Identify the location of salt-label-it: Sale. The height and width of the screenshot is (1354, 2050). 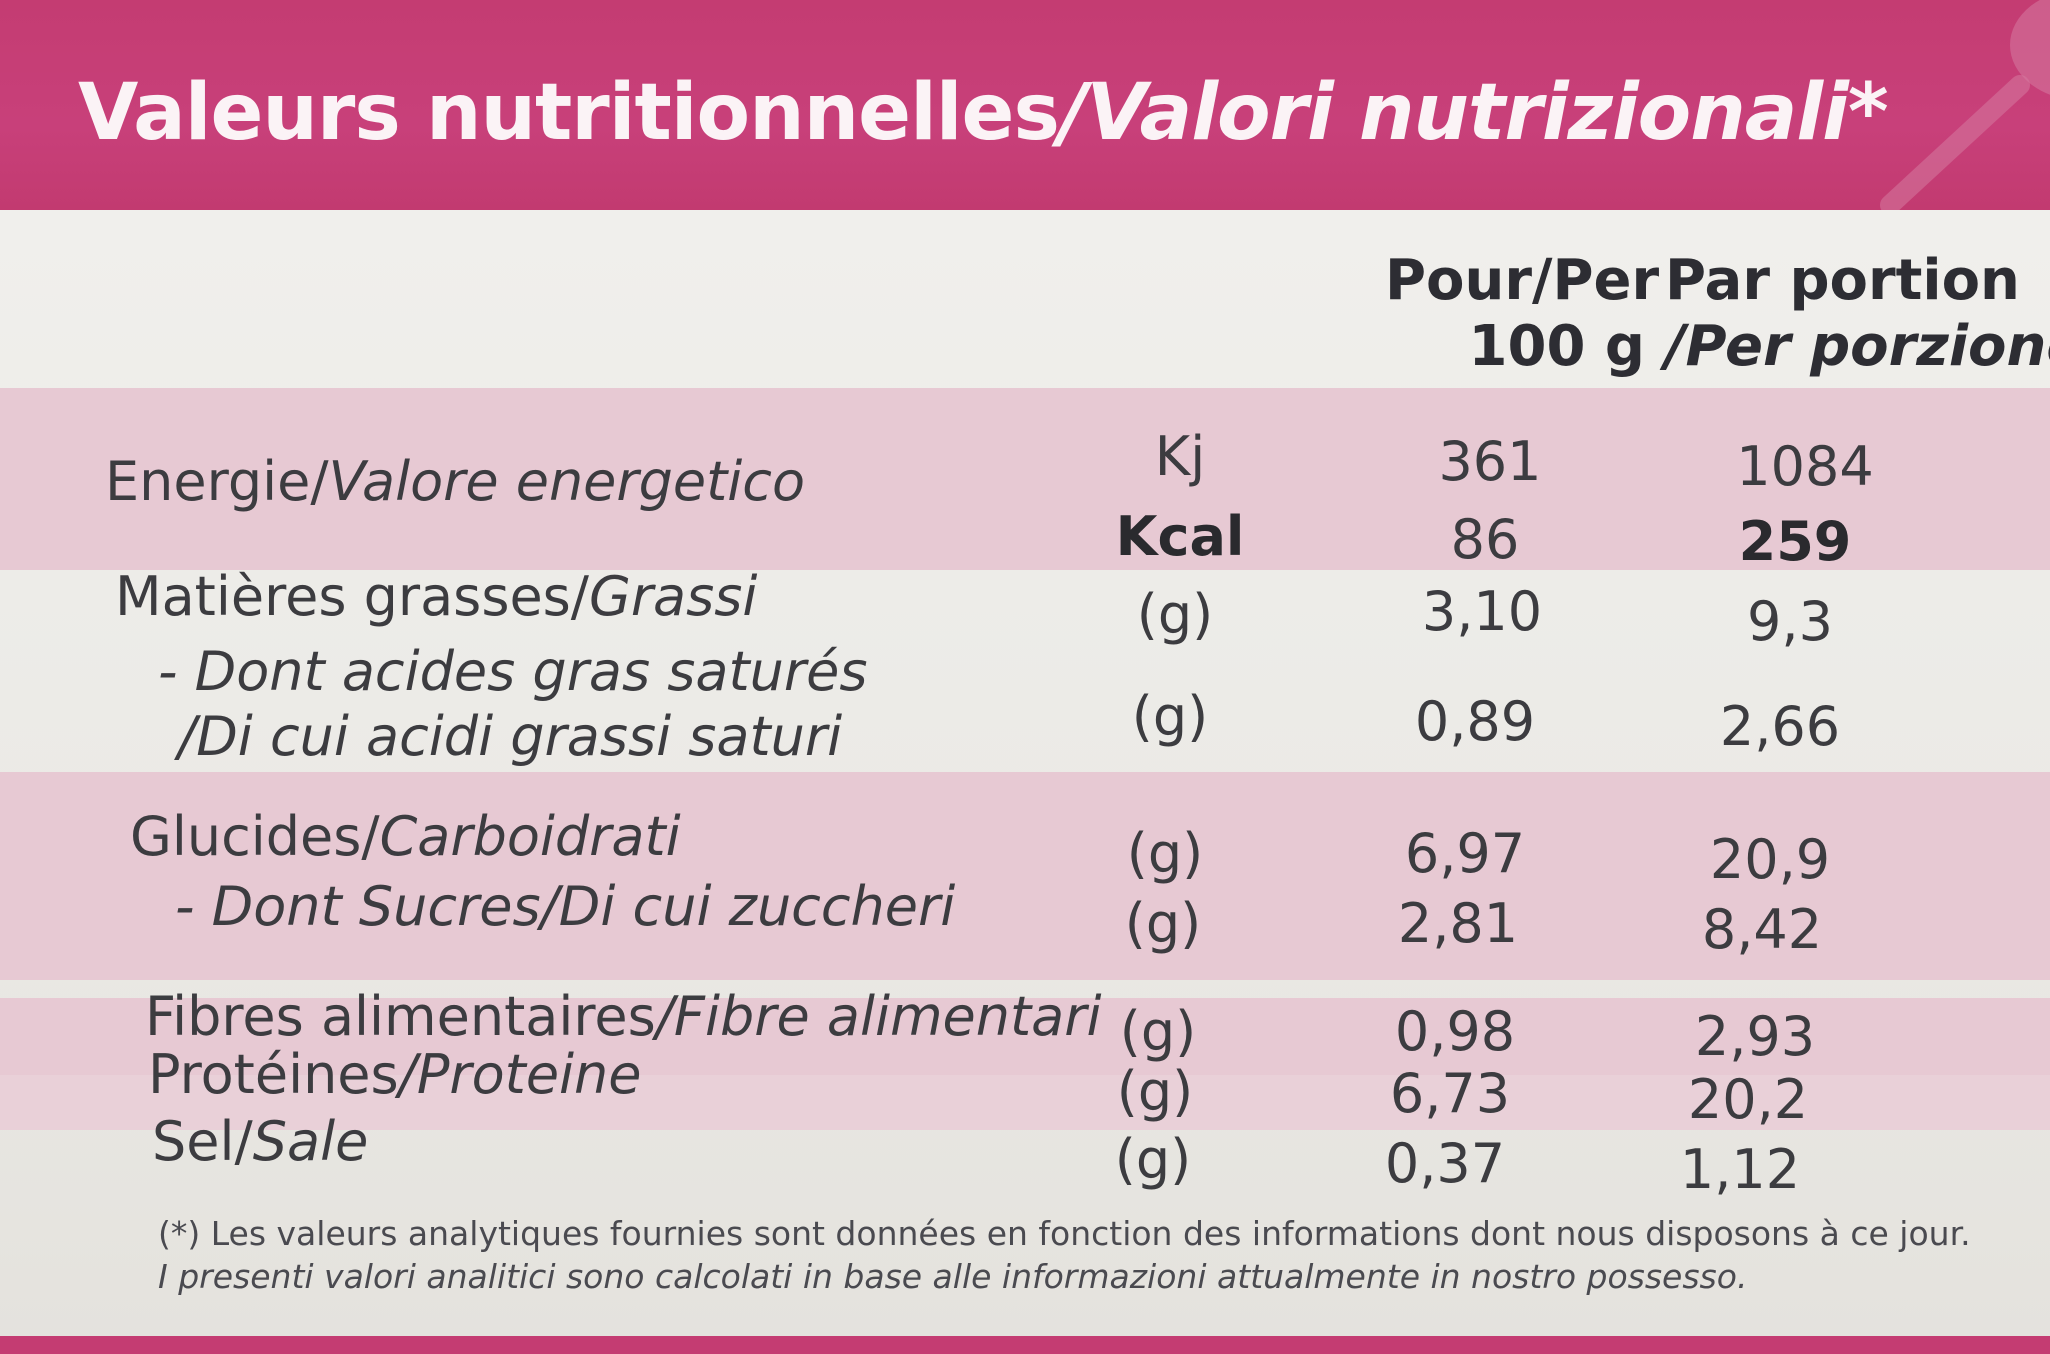
(310, 1141).